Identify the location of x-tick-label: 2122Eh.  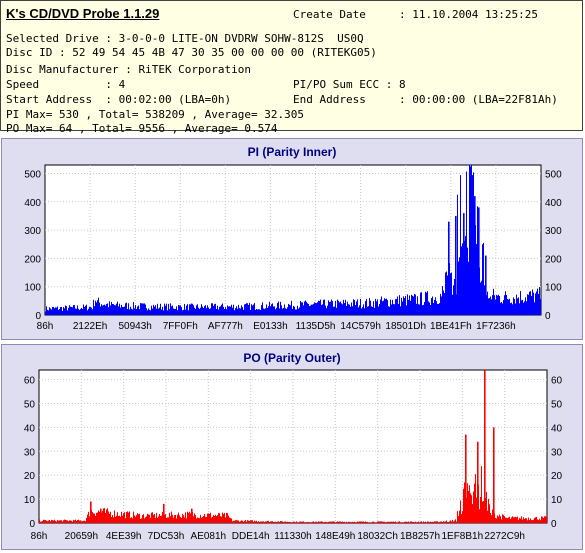
(90, 326).